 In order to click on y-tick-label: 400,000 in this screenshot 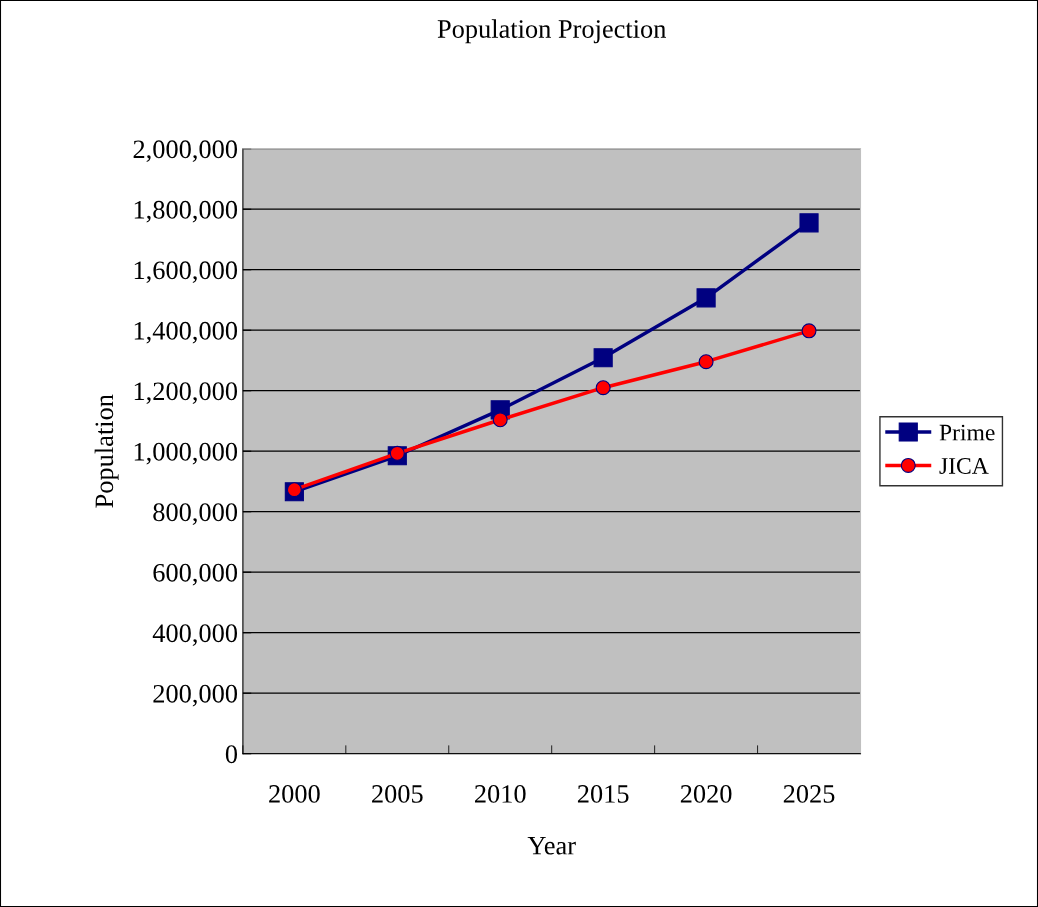, I will do `click(195, 635)`.